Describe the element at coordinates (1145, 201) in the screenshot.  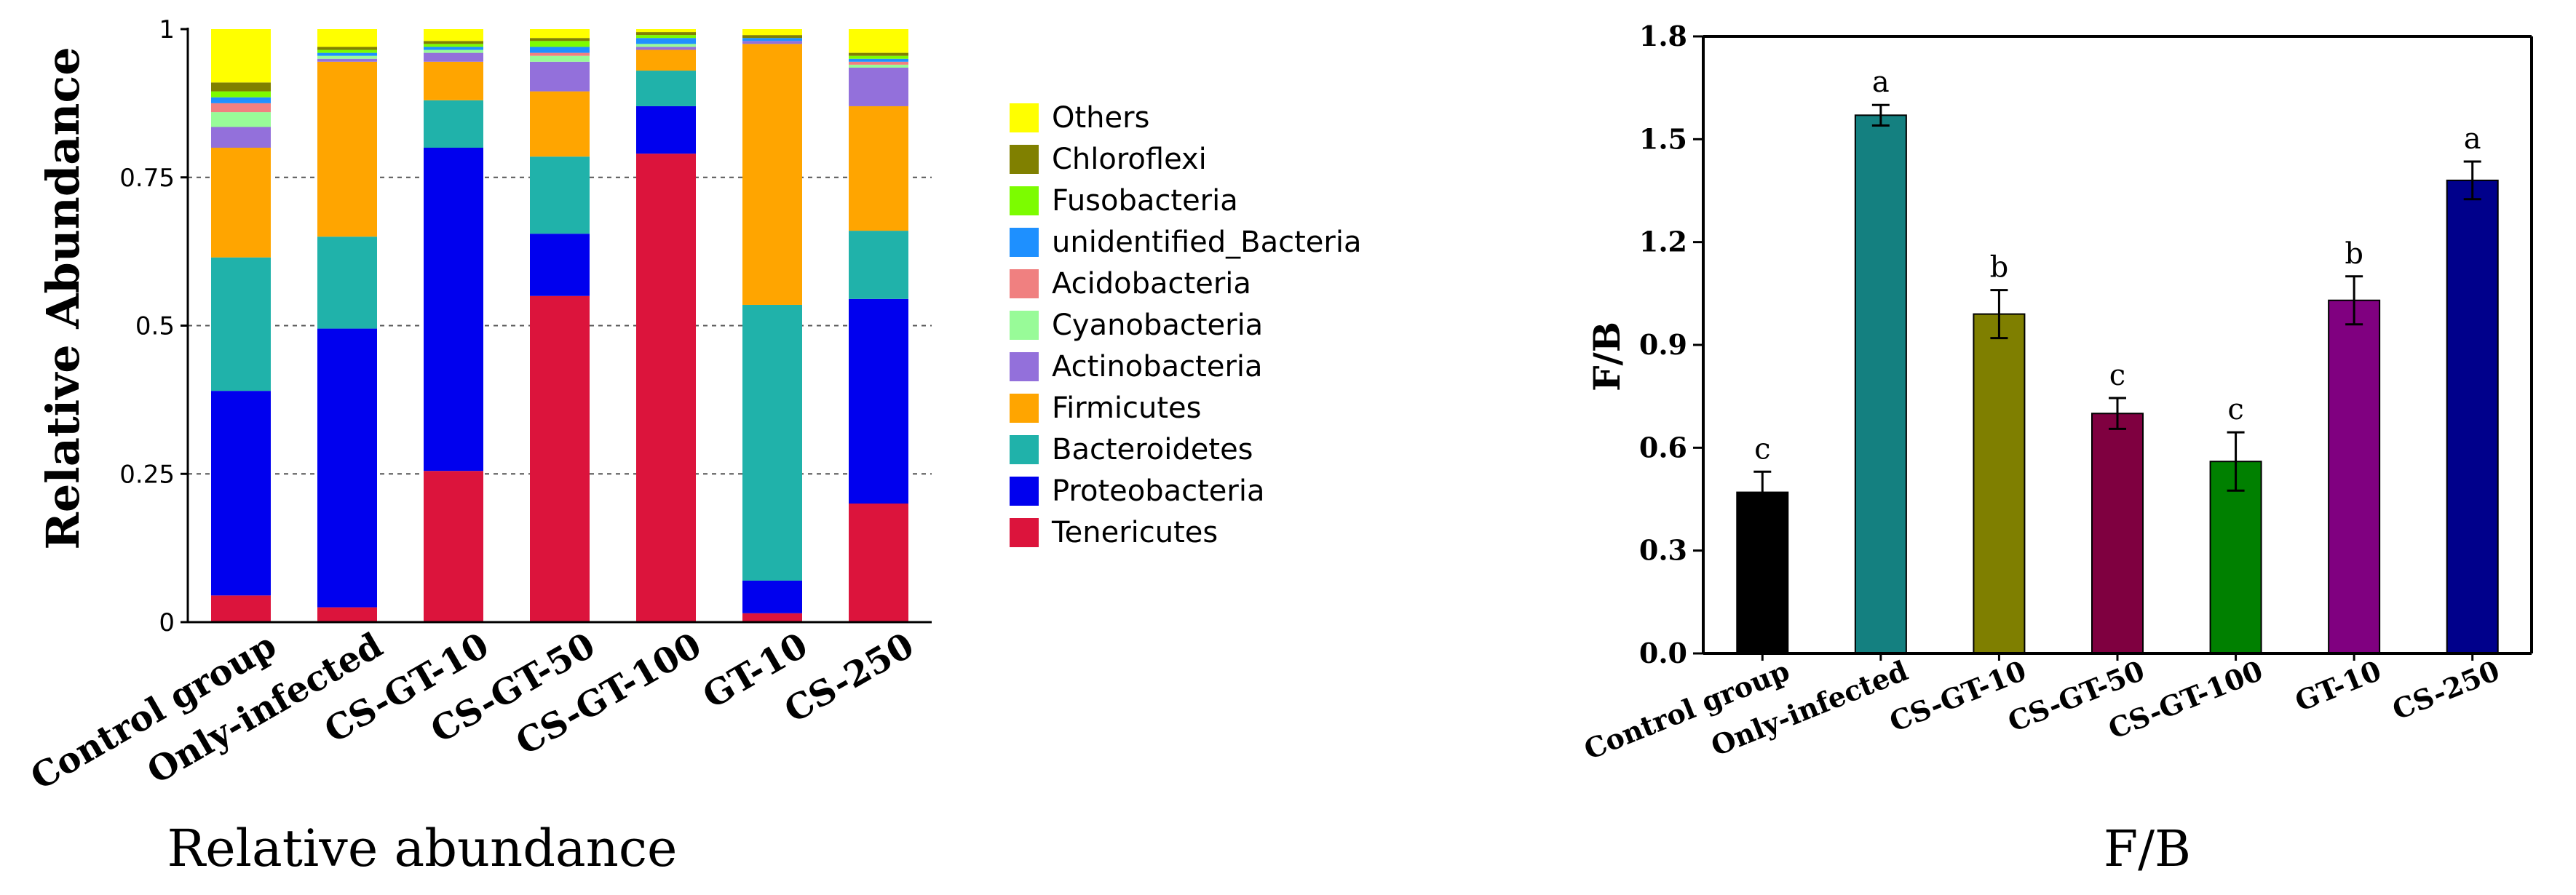
I see `legend-label: Fusobacteria` at that location.